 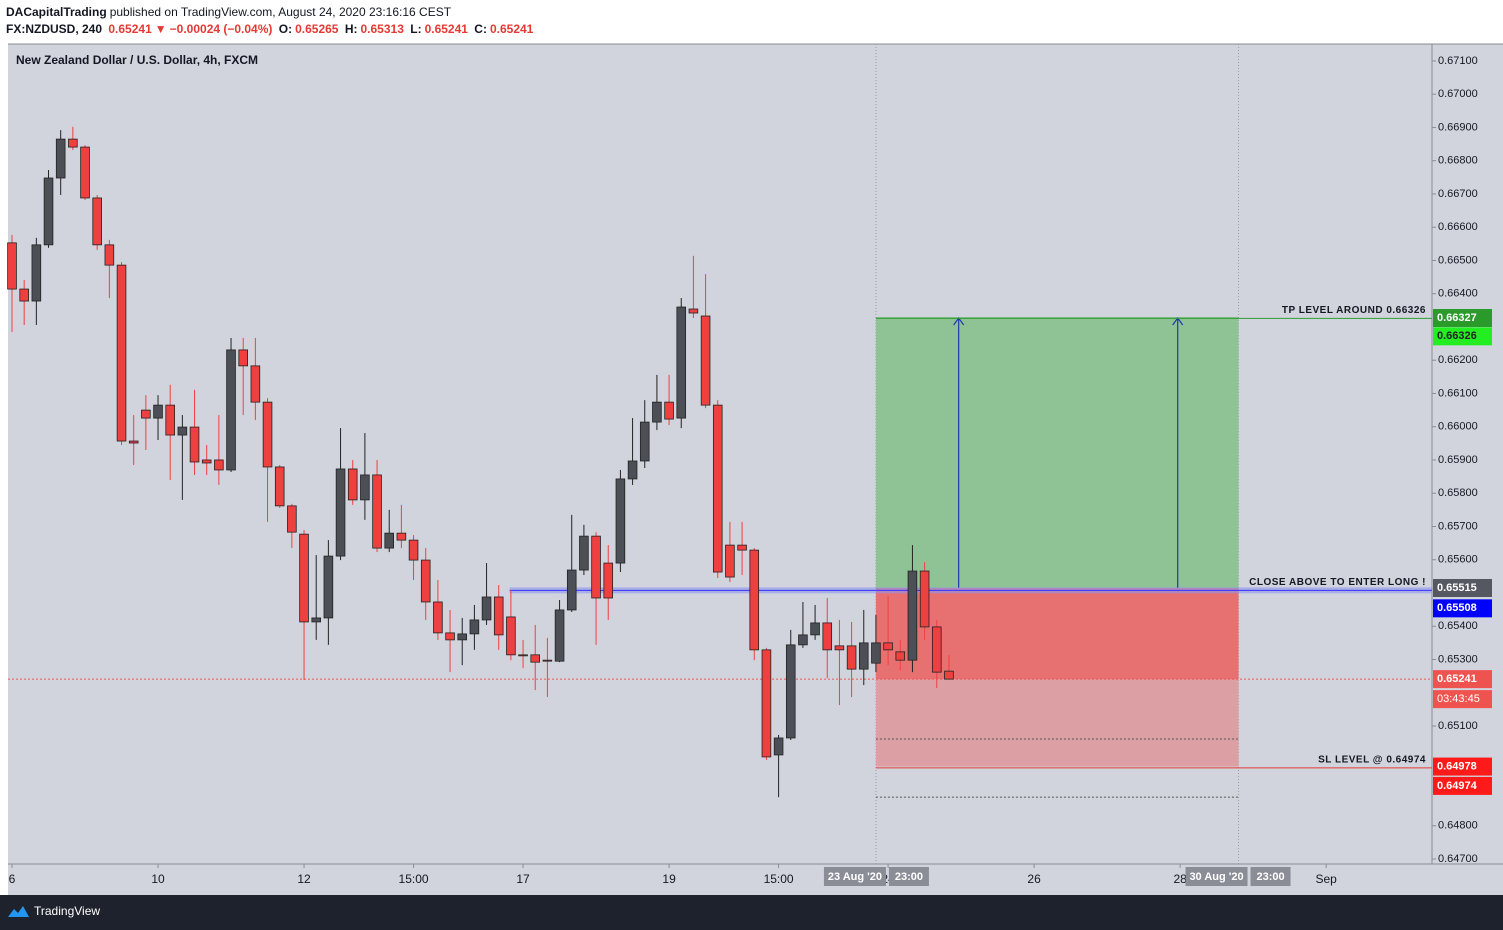 What do you see at coordinates (1057, 634) in the screenshot?
I see `stop-progress` at bounding box center [1057, 634].